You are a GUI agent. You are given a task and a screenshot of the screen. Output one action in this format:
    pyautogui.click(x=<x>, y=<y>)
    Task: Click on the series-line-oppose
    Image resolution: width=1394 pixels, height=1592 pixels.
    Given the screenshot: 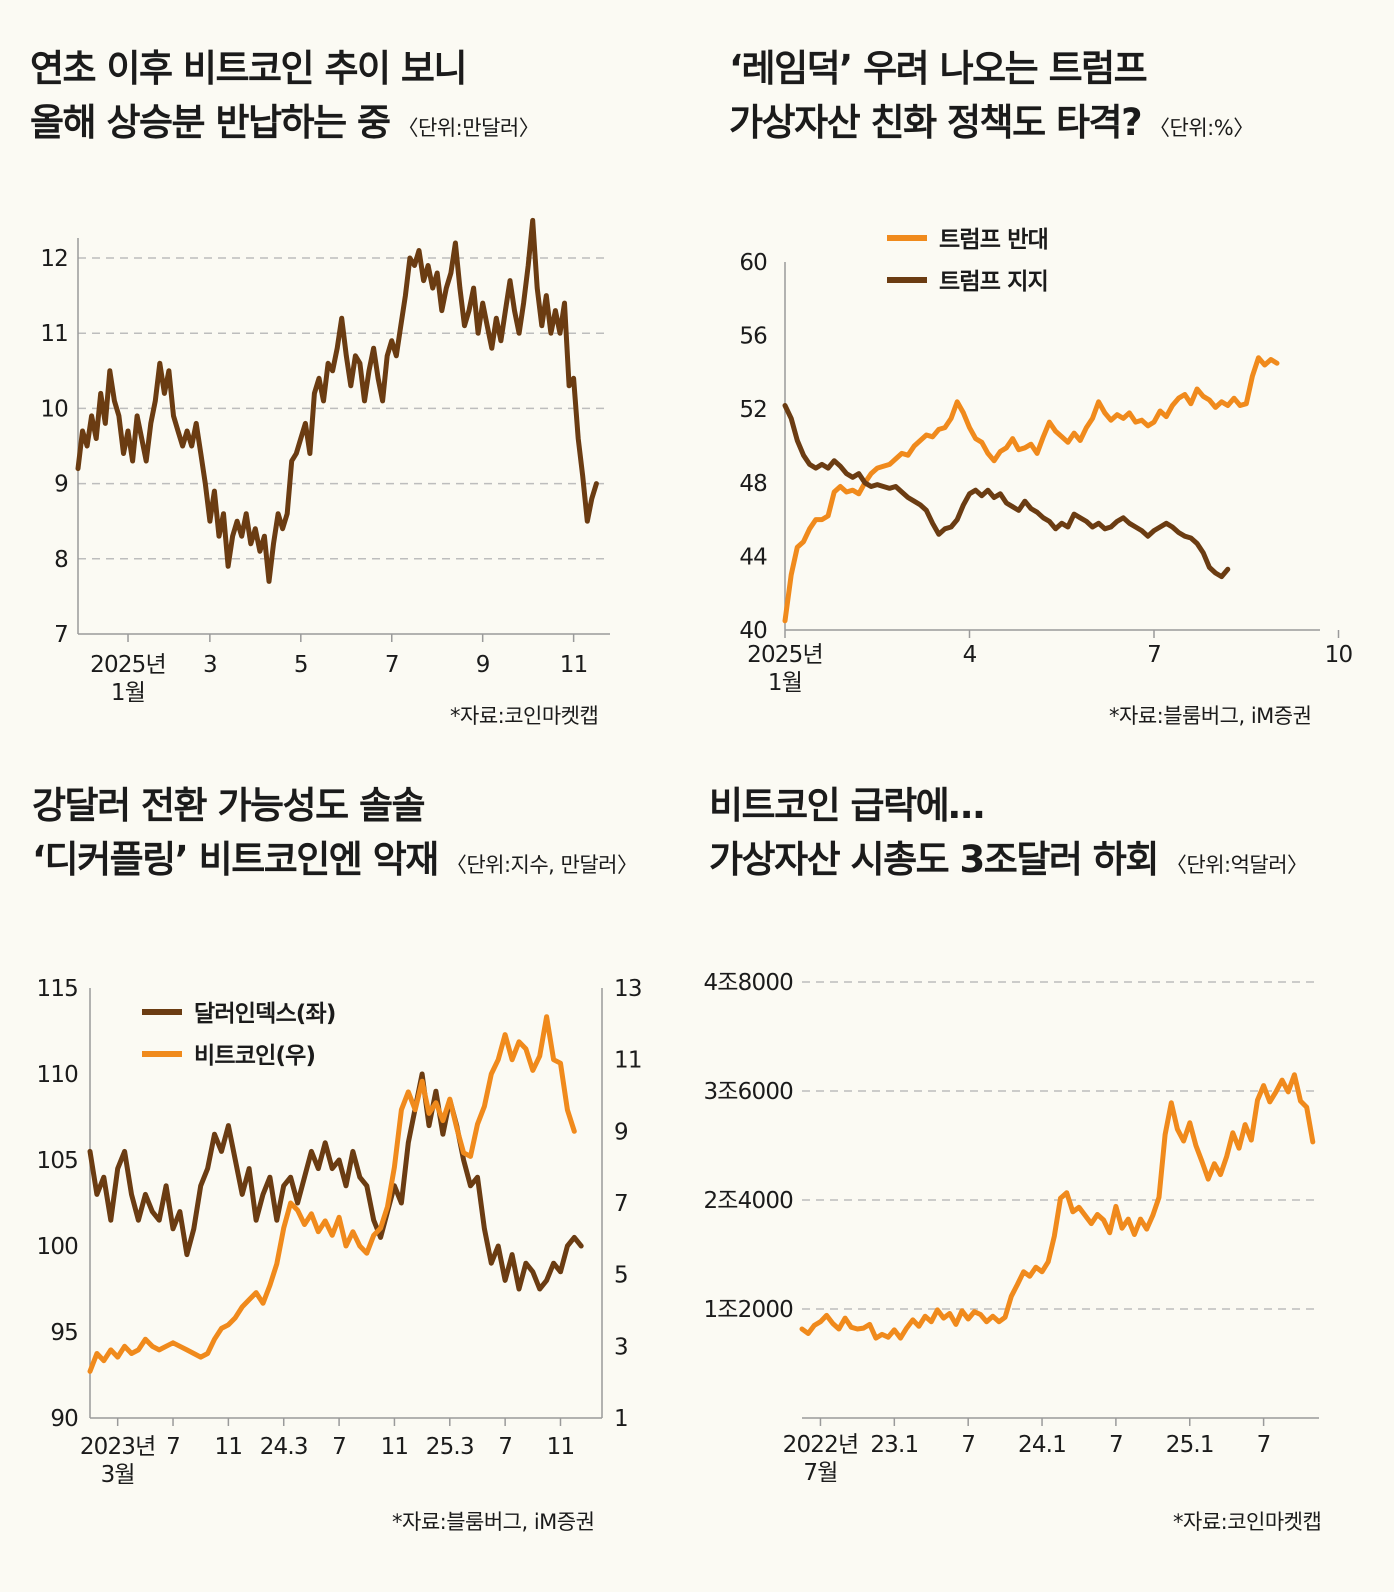 What is the action you would take?
    pyautogui.click(x=1031, y=489)
    